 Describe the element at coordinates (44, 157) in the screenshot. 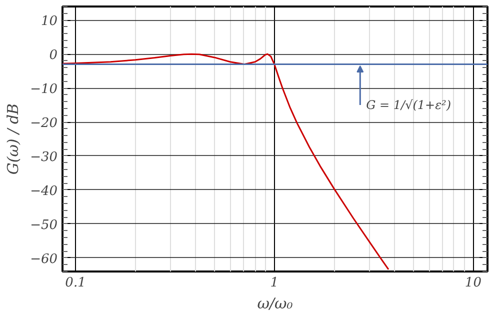

I see `y-tick-label: −30` at that location.